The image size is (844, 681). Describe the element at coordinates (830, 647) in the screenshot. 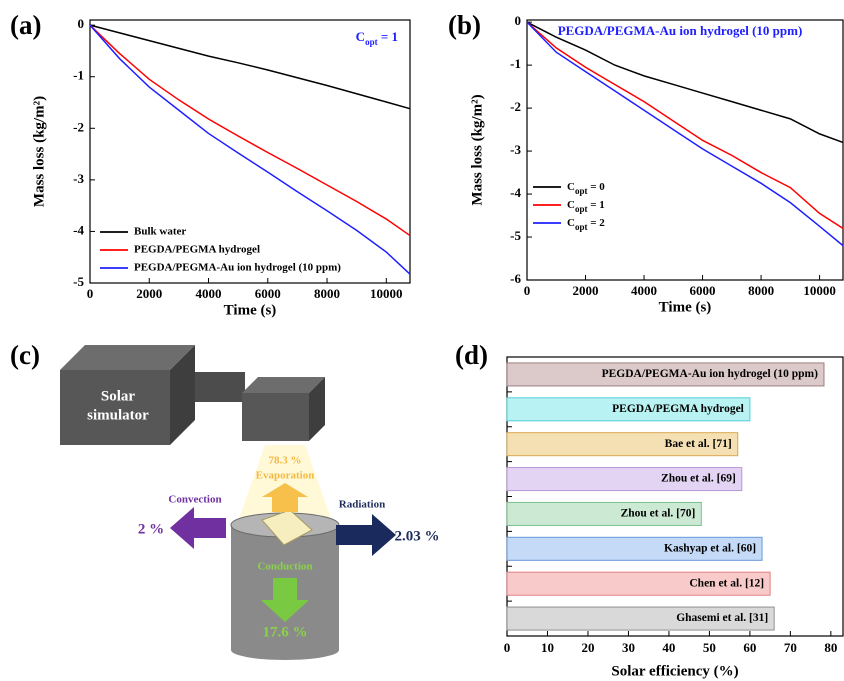

I see `x-tick-label: 80` at that location.